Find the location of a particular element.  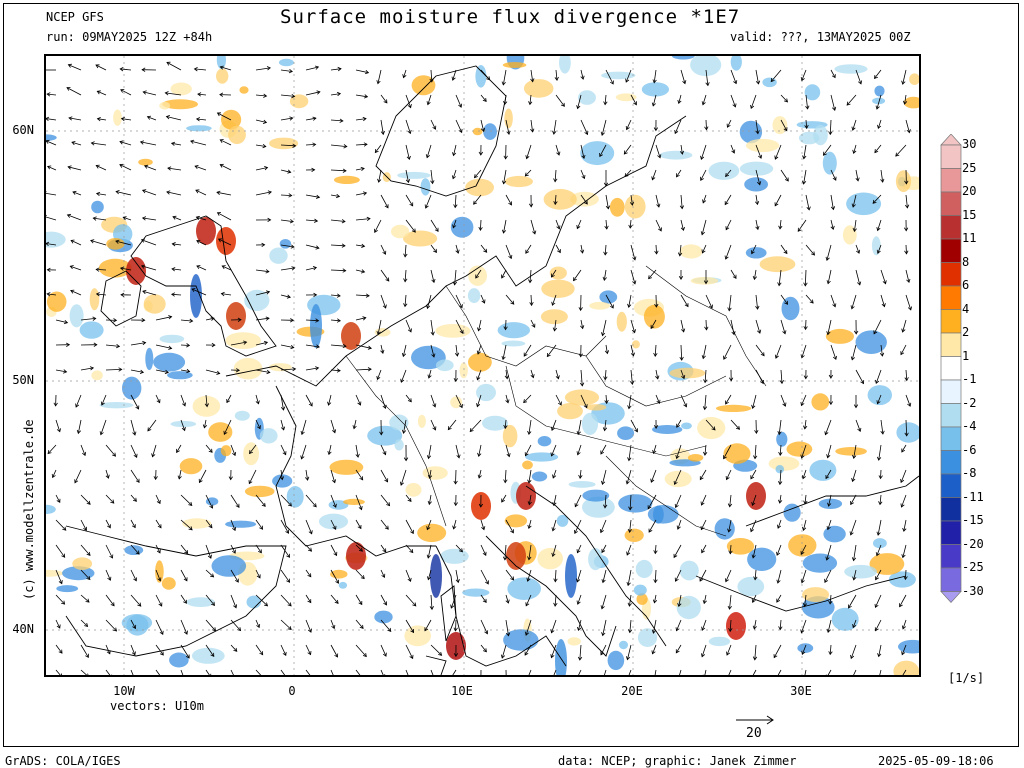

lon-label-0: 0 is located at coordinates (292, 691).